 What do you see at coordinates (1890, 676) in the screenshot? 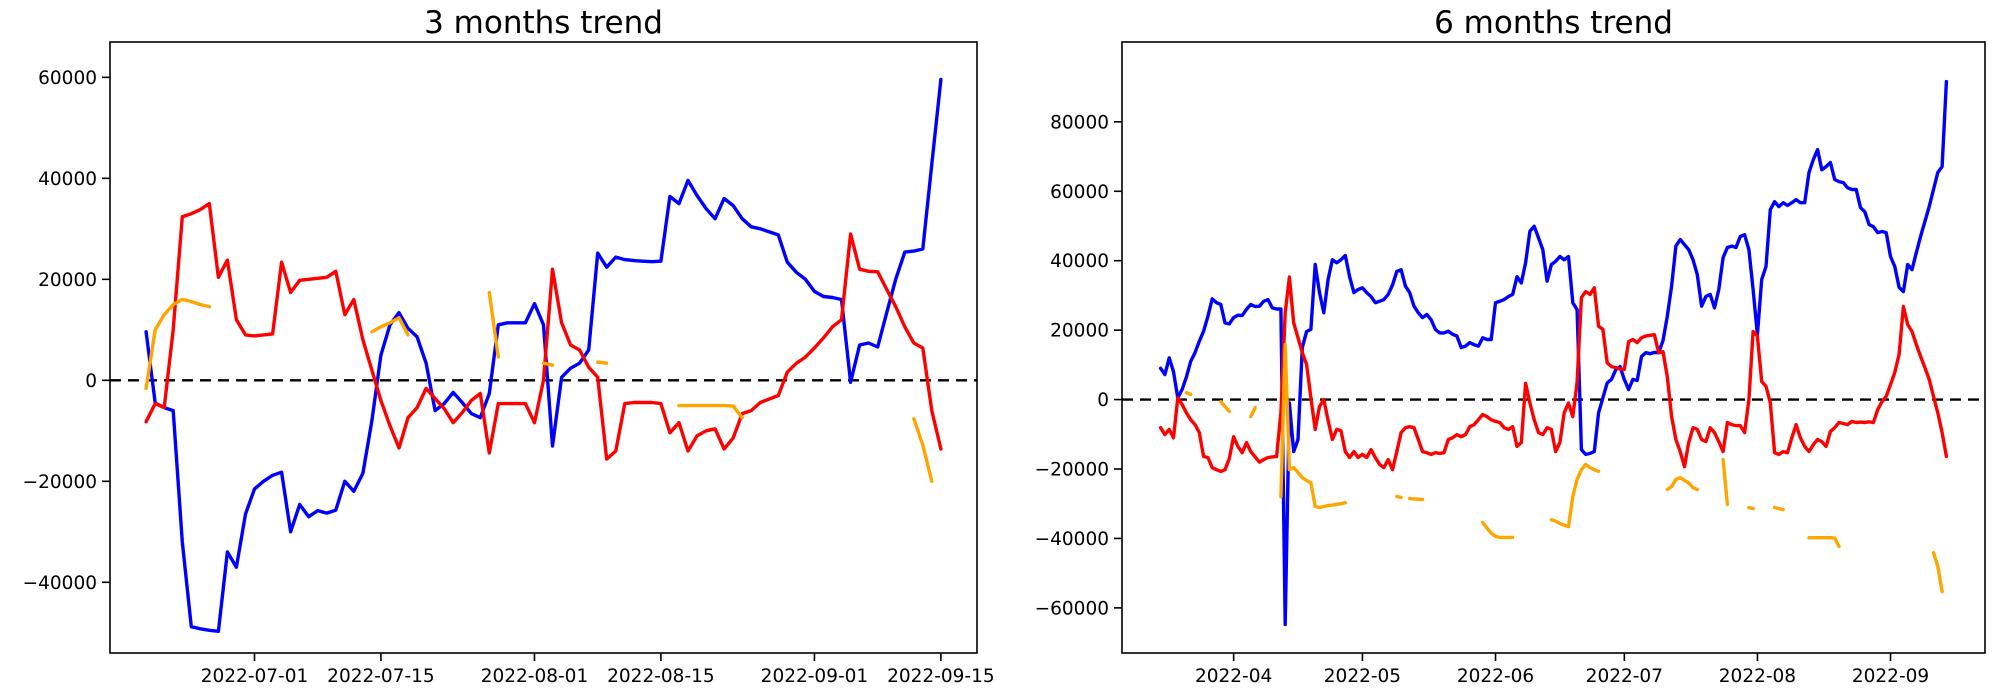
I see `x-tick-label: 2022-09` at bounding box center [1890, 676].